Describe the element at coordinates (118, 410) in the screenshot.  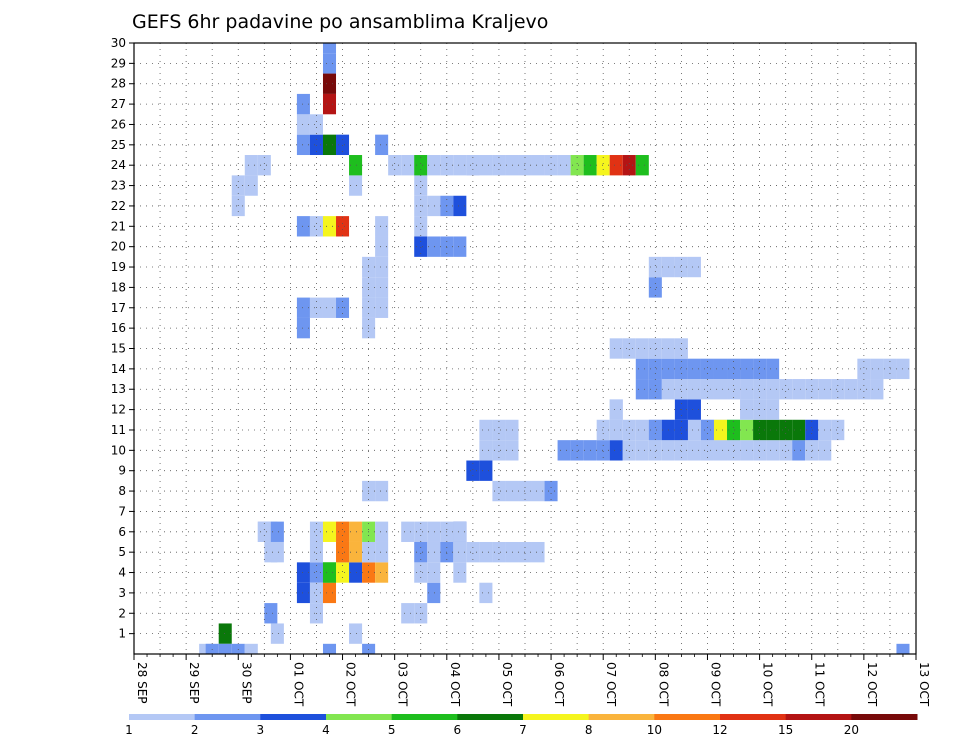
I see `y-tick-label: 12` at that location.